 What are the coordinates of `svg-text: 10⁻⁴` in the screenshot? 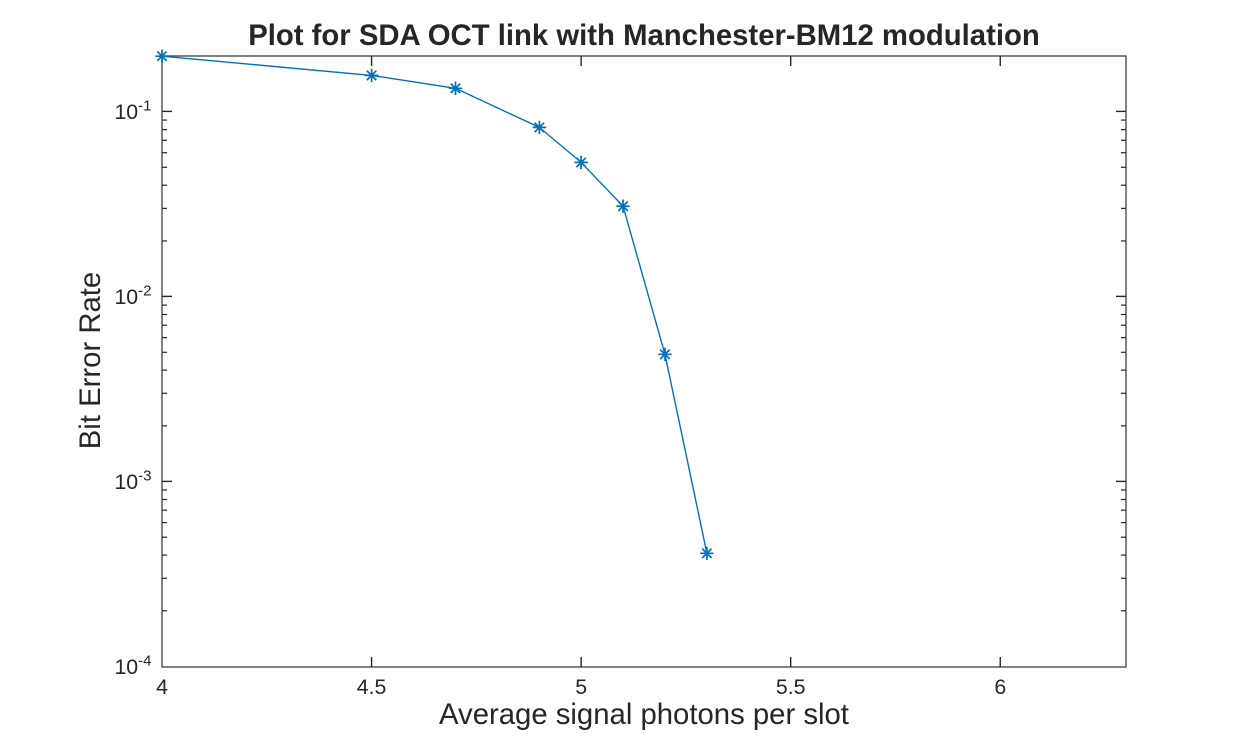 It's located at (132, 666).